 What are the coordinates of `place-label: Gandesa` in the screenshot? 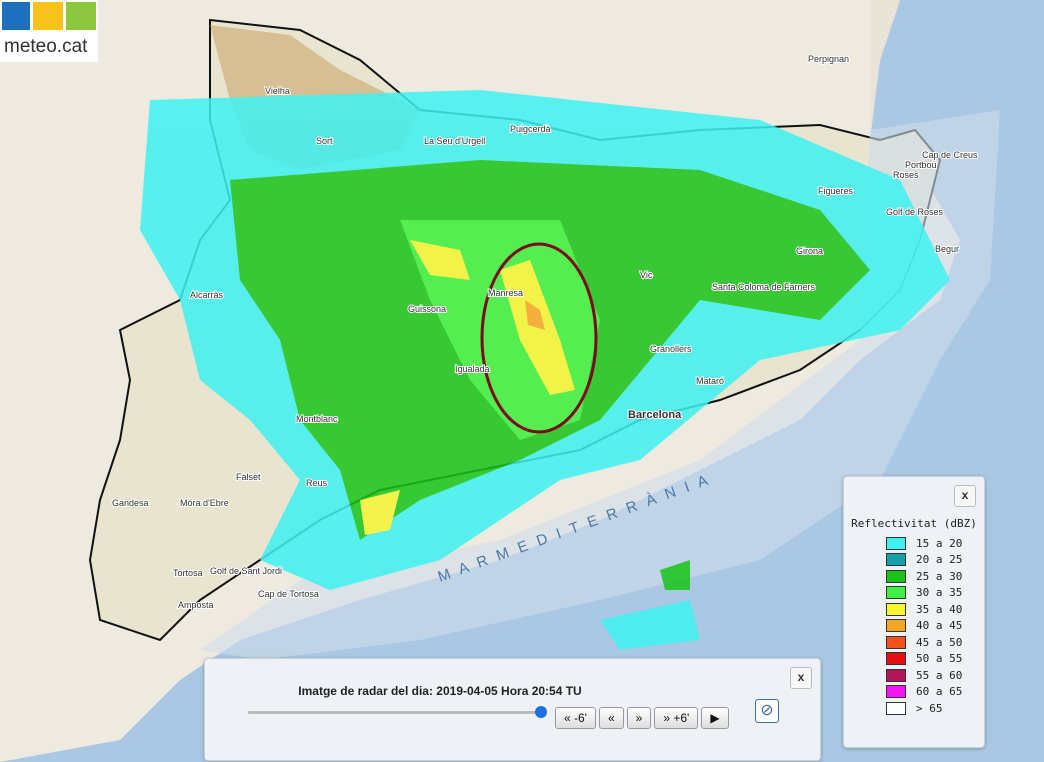 It's located at (130, 503).